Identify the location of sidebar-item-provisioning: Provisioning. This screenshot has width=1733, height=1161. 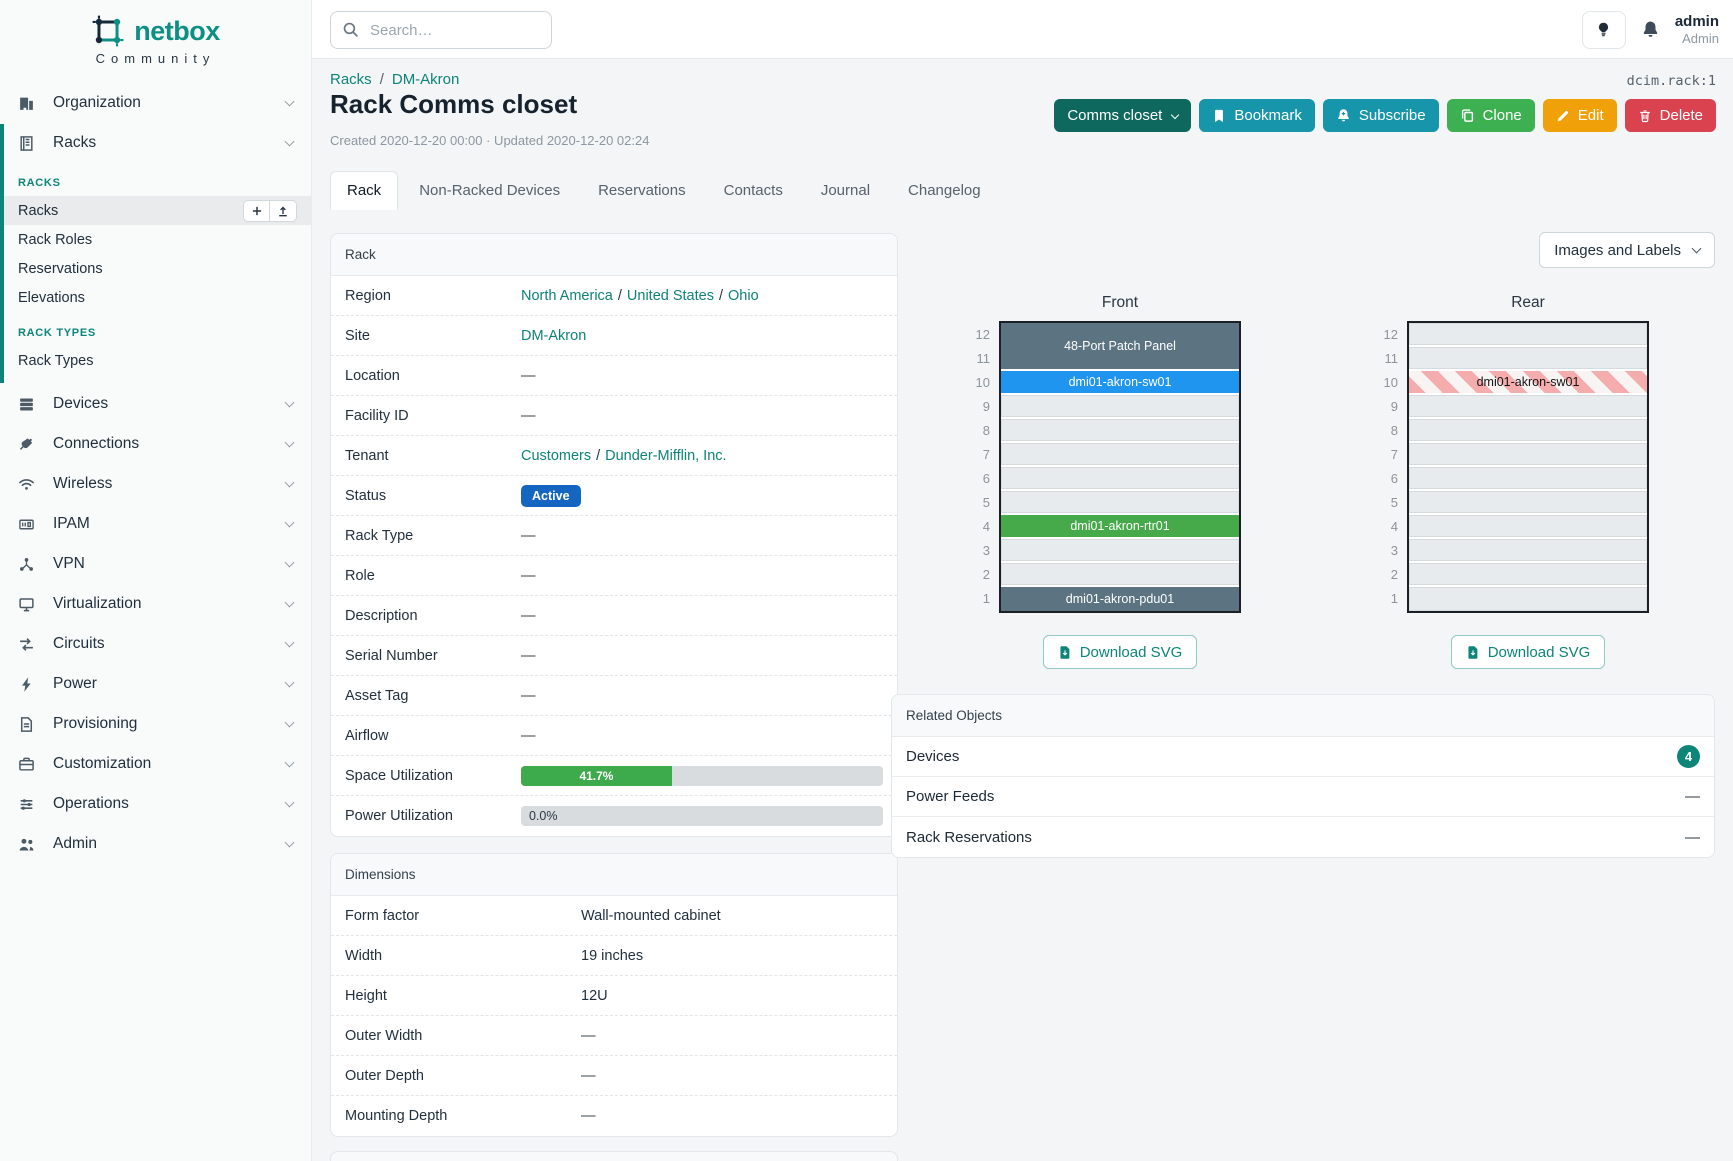
(155, 724).